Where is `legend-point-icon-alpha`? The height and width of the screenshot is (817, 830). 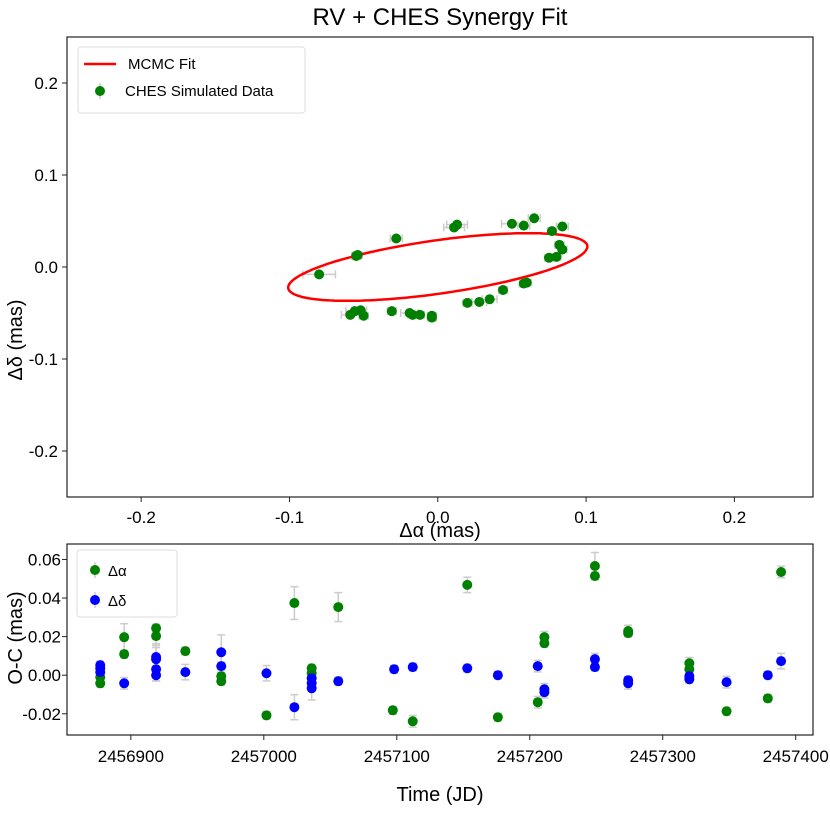
legend-point-icon-alpha is located at coordinates (95, 570).